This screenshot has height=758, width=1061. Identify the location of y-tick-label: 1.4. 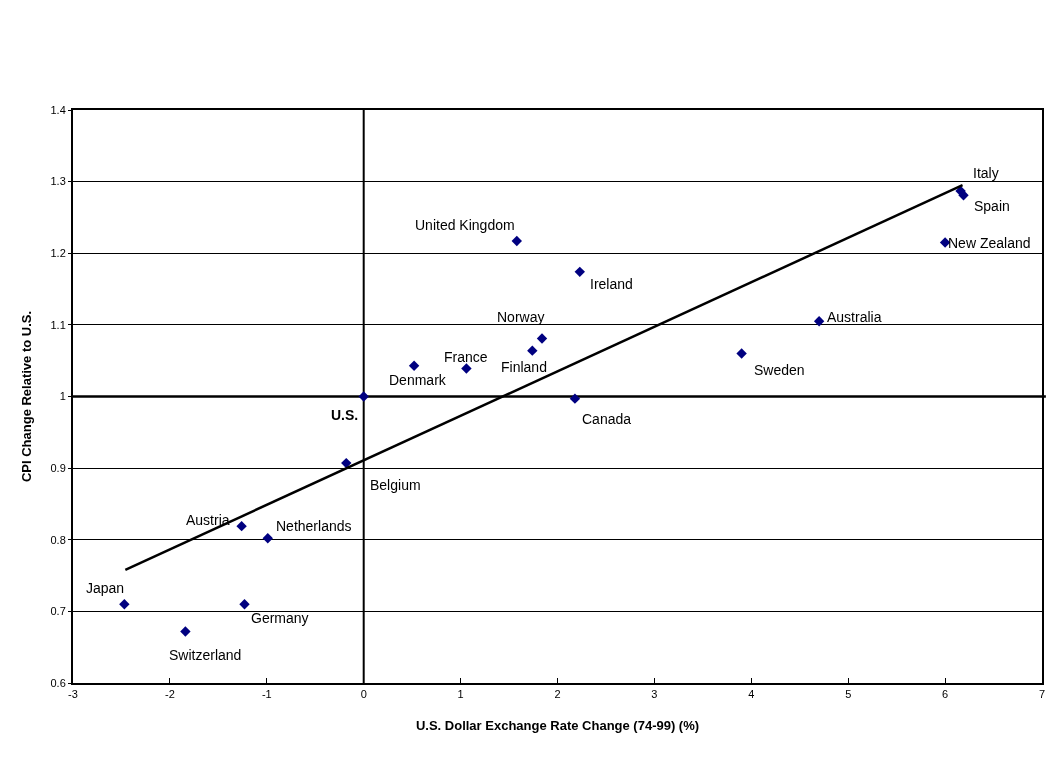
(58, 109).